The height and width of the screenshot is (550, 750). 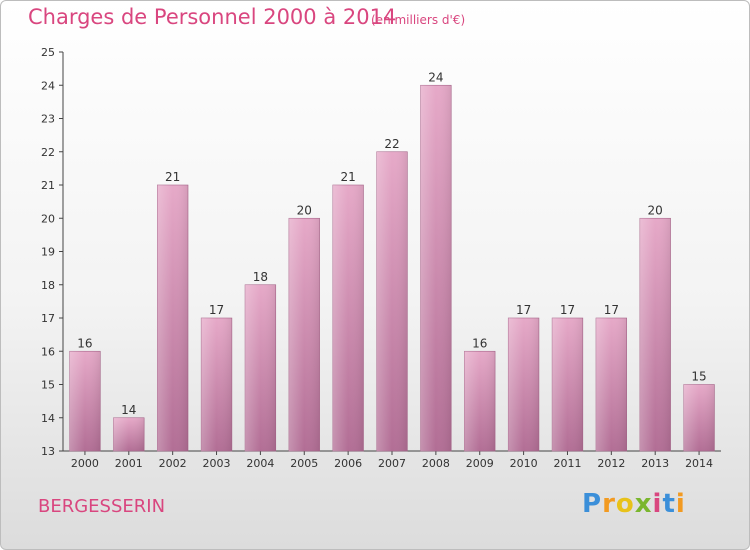 What do you see at coordinates (699, 463) in the screenshot?
I see `x-tick-label: 2014` at bounding box center [699, 463].